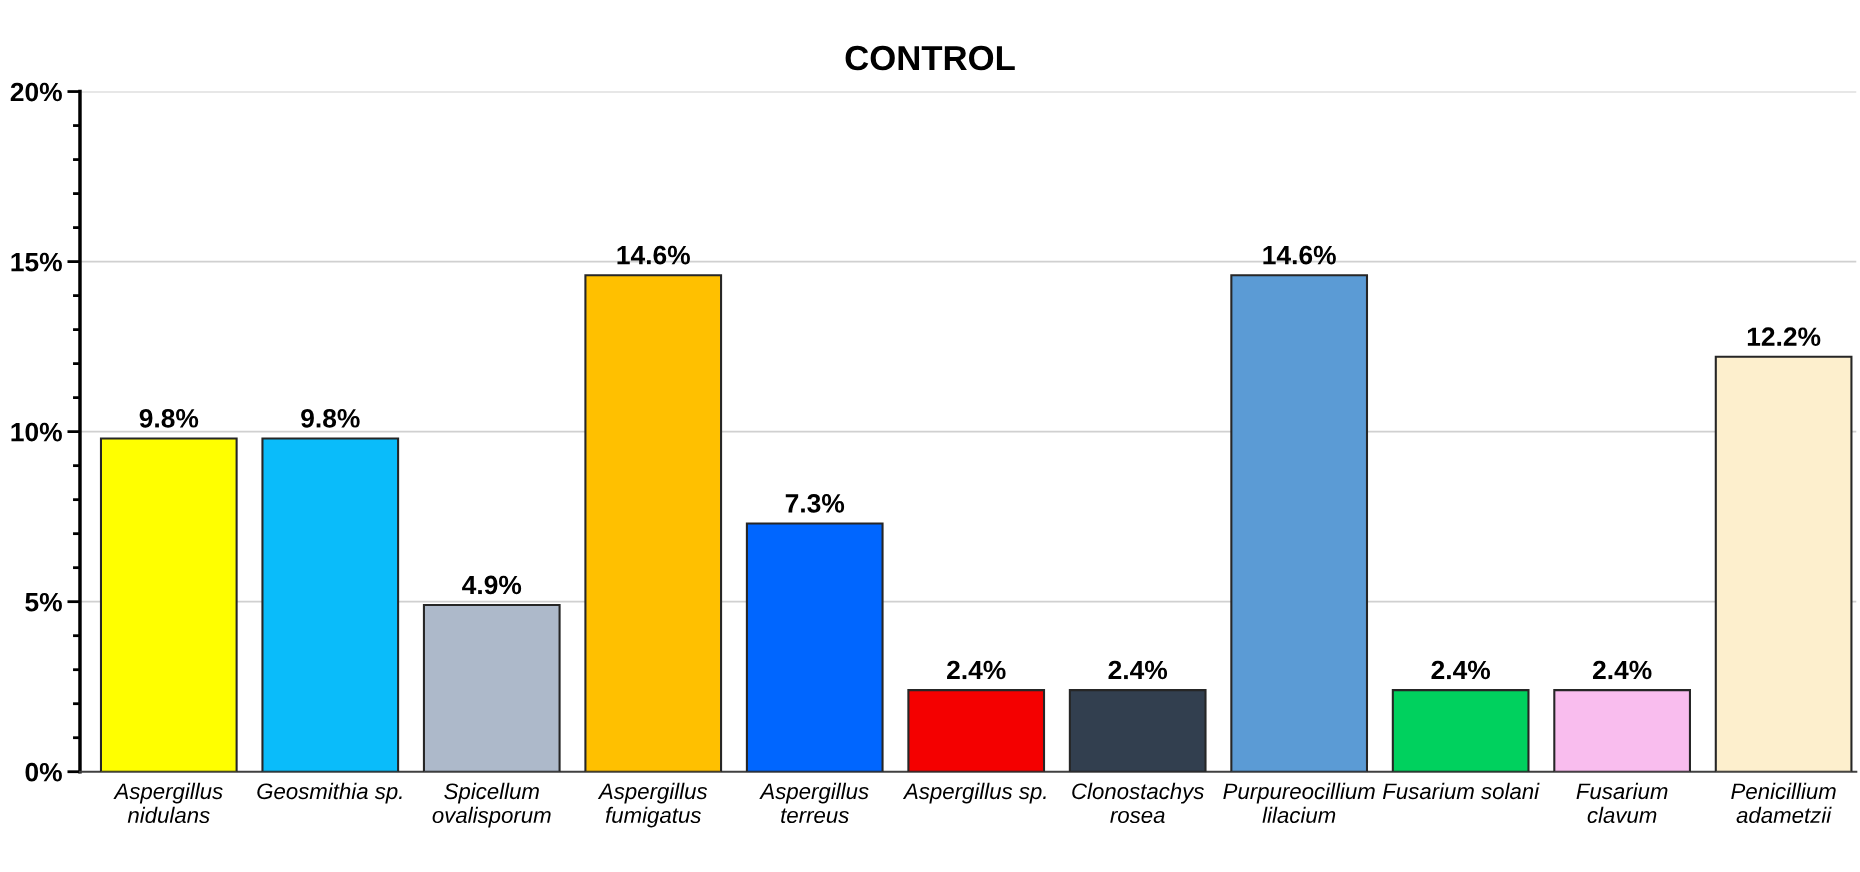 The height and width of the screenshot is (872, 1860). I want to click on x-tick-label: Fusarium solani, so click(1461, 791).